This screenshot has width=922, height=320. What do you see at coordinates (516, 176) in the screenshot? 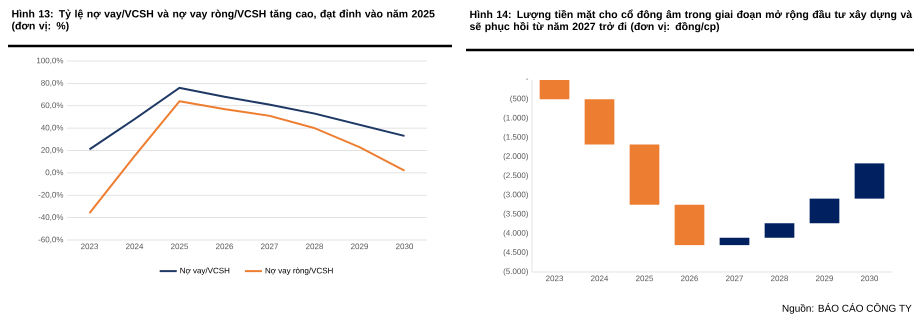
I see `y-tick-label: (2.500)` at bounding box center [516, 176].